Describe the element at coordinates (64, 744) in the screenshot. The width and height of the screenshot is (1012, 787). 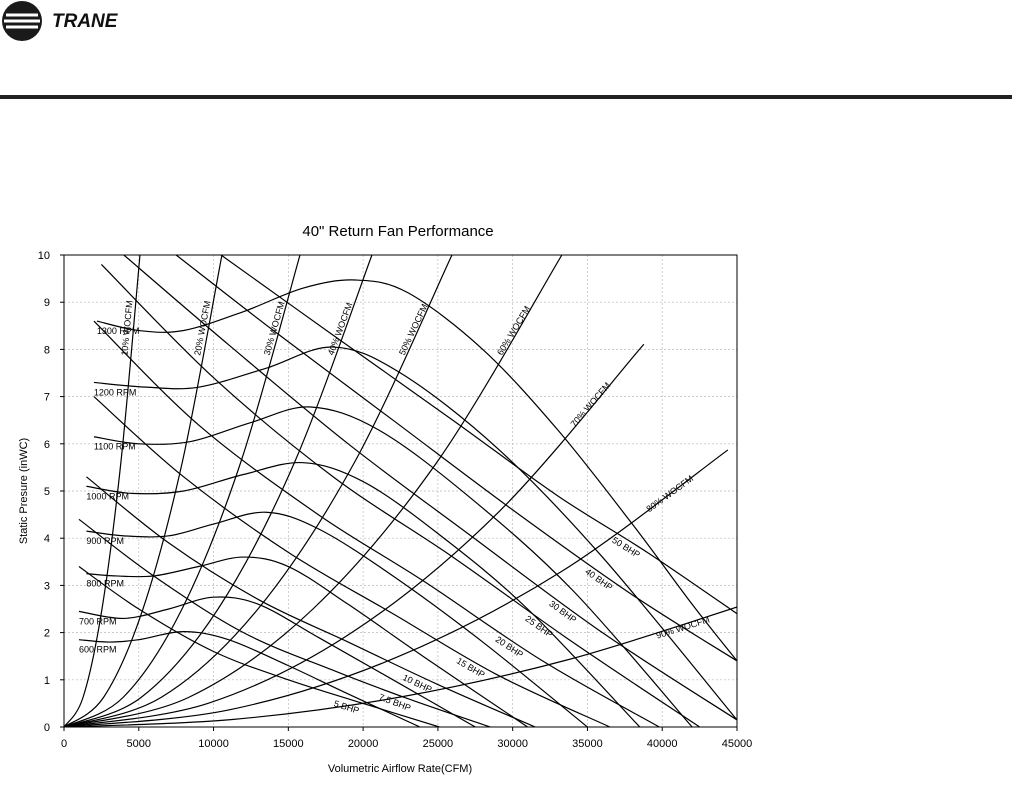
I see `x-tick-label: 0` at that location.